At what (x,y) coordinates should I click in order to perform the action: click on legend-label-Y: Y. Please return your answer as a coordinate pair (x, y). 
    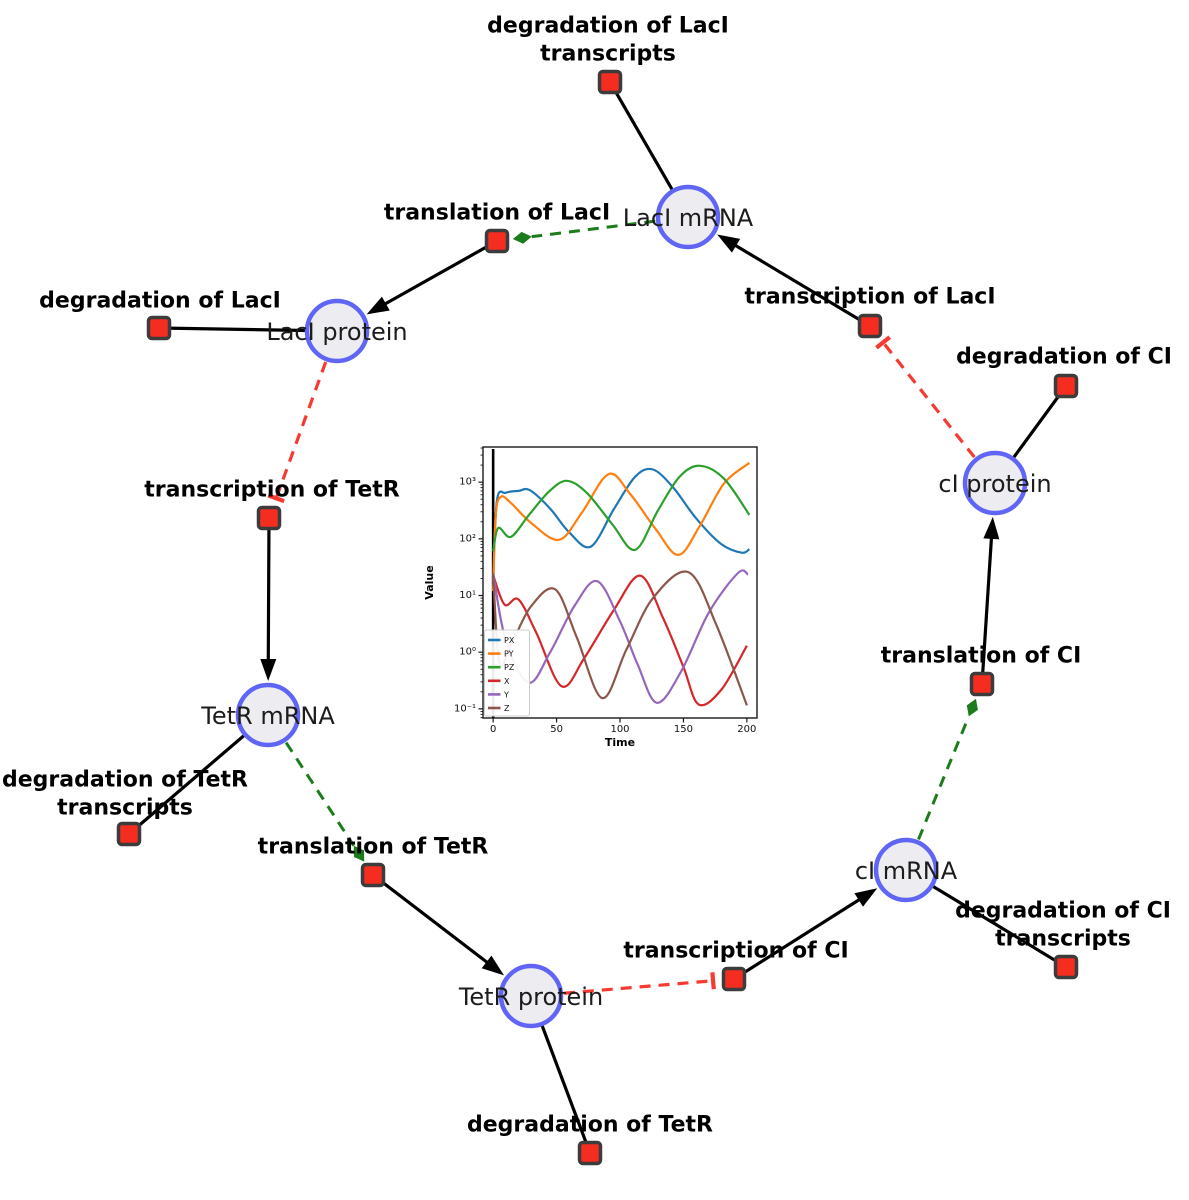
    Looking at the image, I should click on (506, 694).